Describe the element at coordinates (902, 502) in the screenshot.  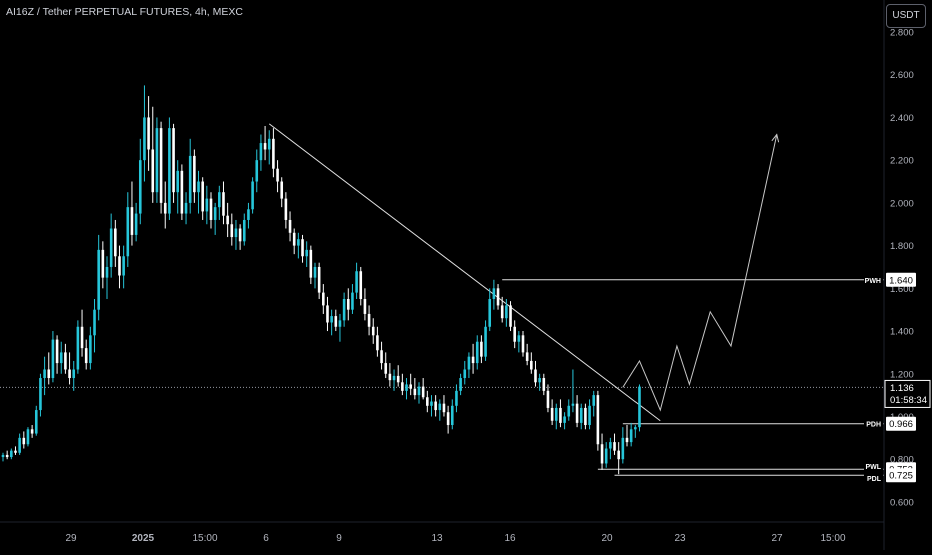
I see `price-tick-label: 0.600` at that location.